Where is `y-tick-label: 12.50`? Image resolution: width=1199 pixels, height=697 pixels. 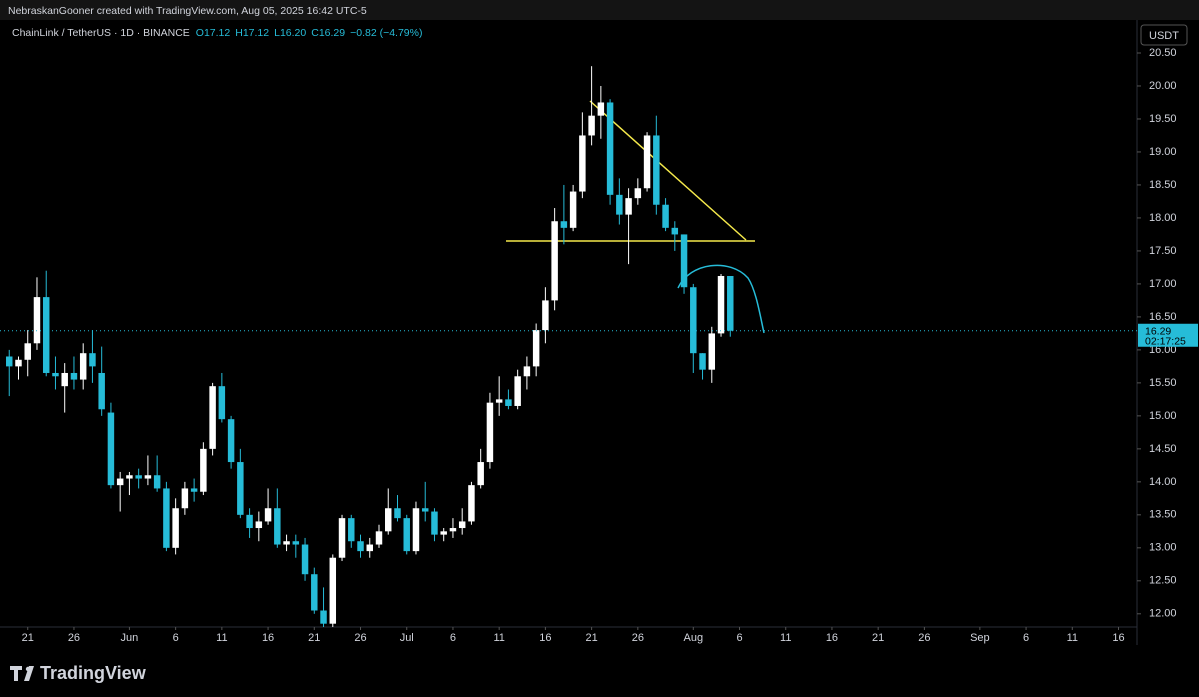 y-tick-label: 12.50 is located at coordinates (1163, 581).